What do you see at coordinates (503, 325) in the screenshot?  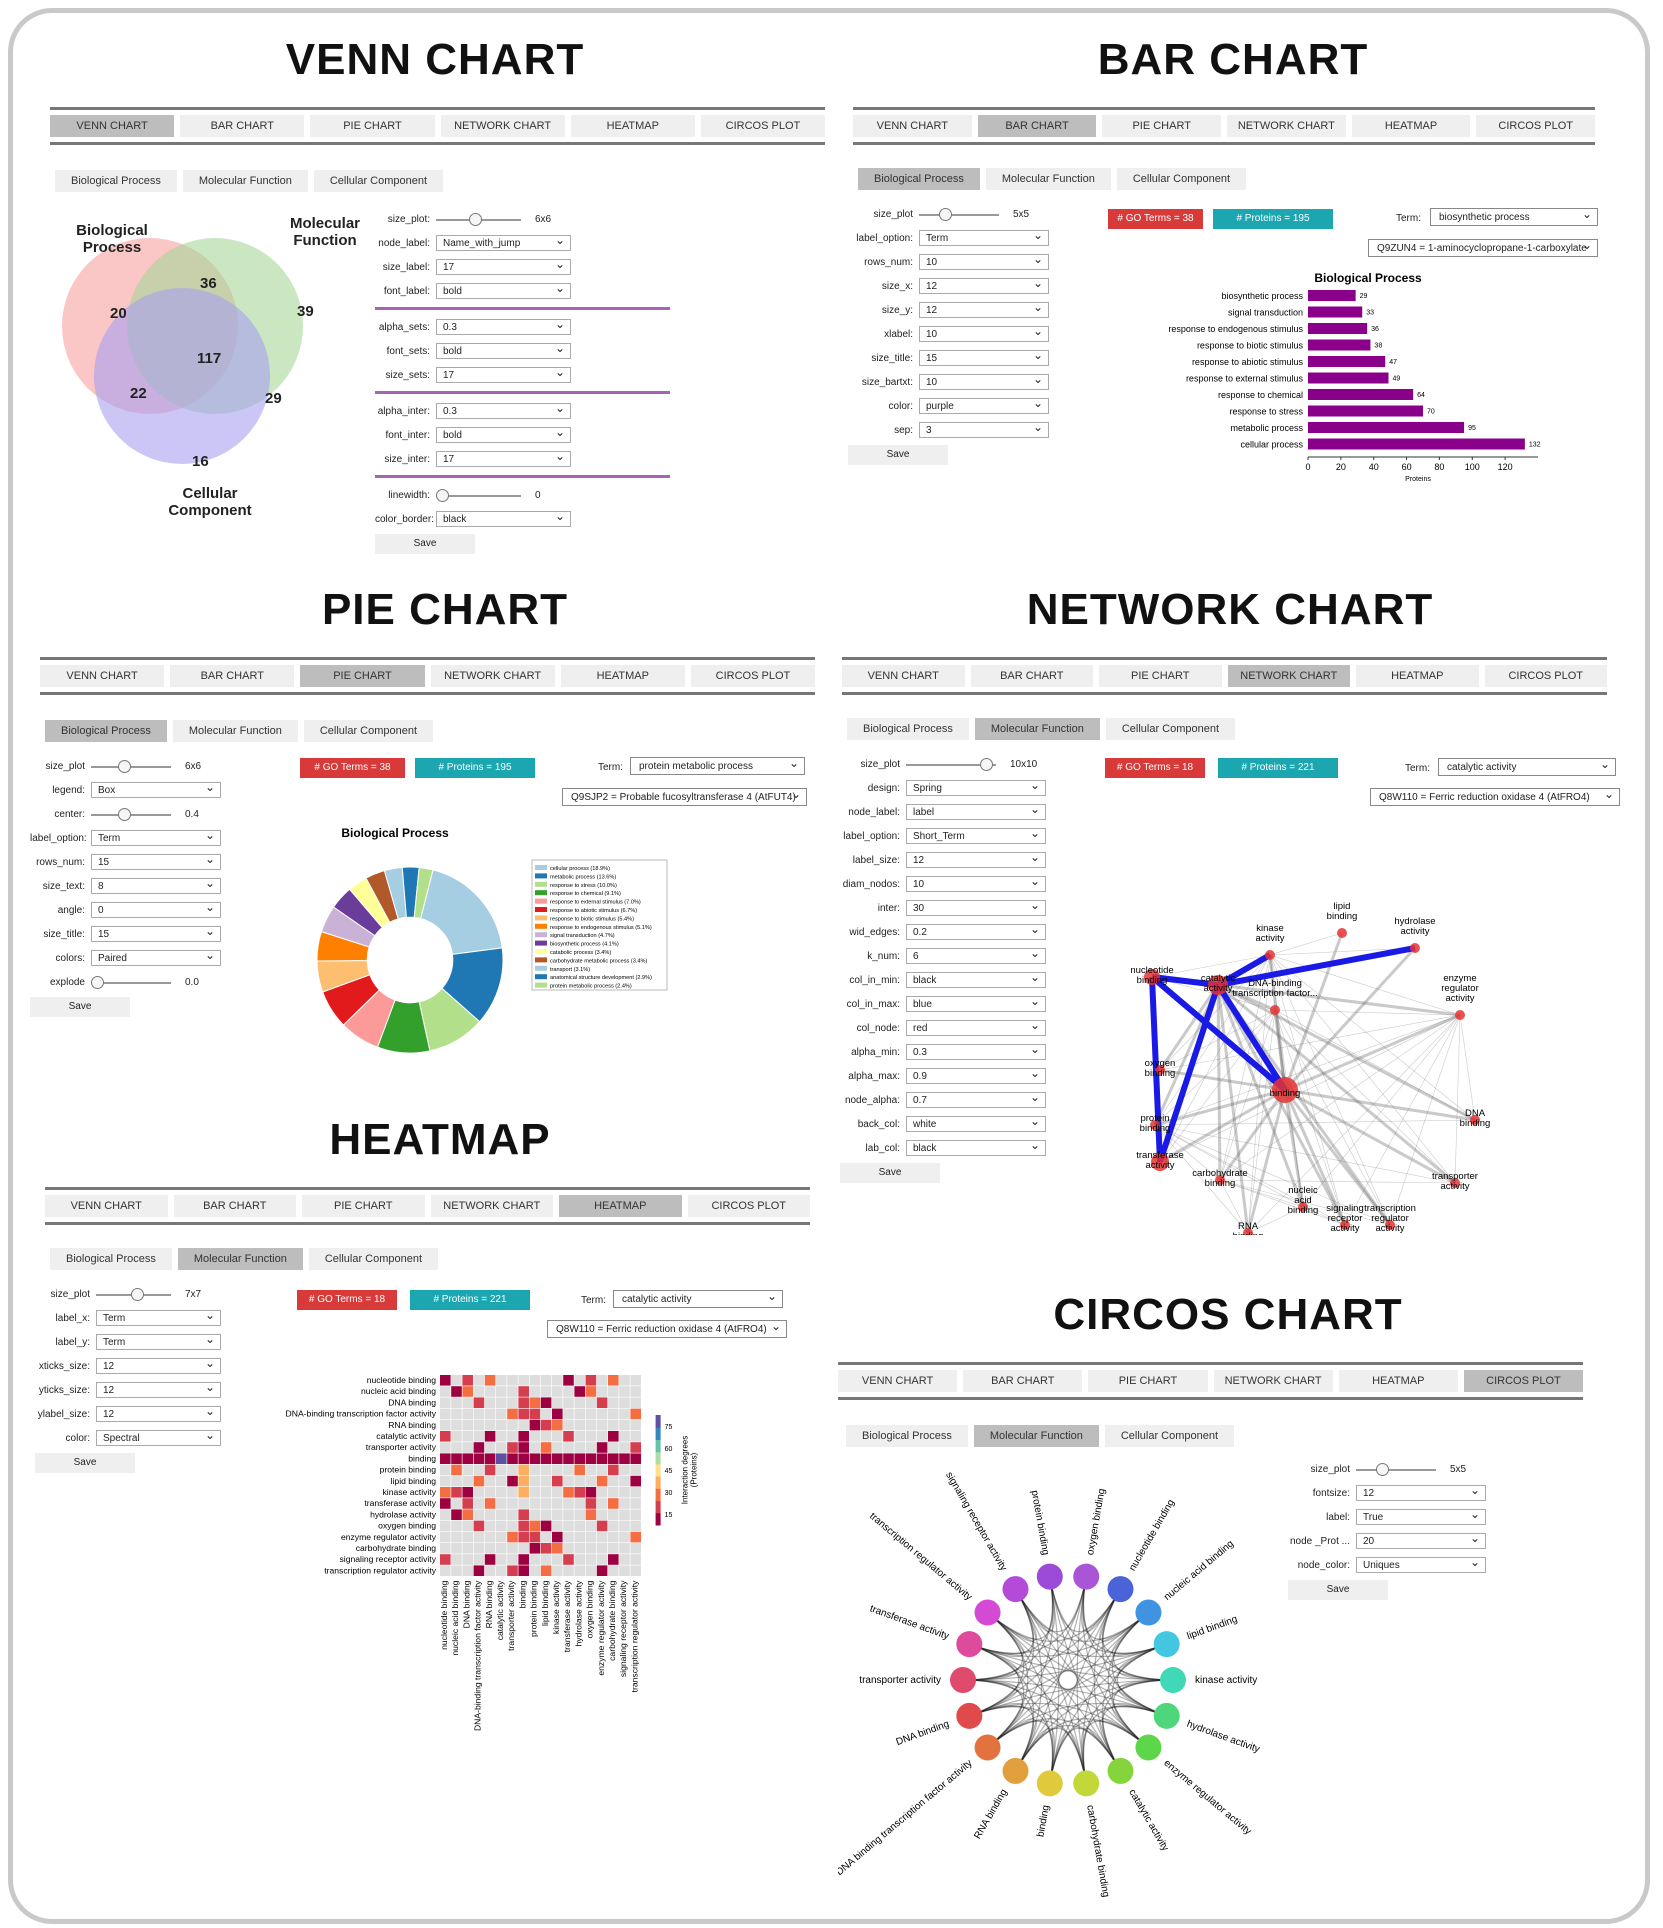 I see `alpha-sets-select: 0.3` at bounding box center [503, 325].